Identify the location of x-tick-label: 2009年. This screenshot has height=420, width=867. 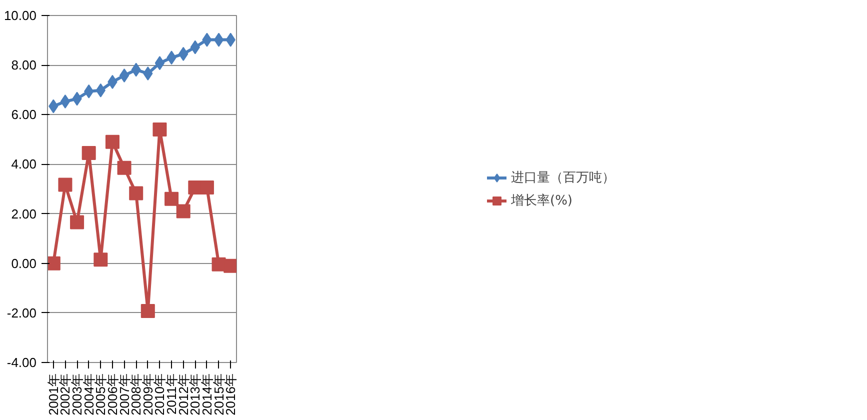
(148, 395).